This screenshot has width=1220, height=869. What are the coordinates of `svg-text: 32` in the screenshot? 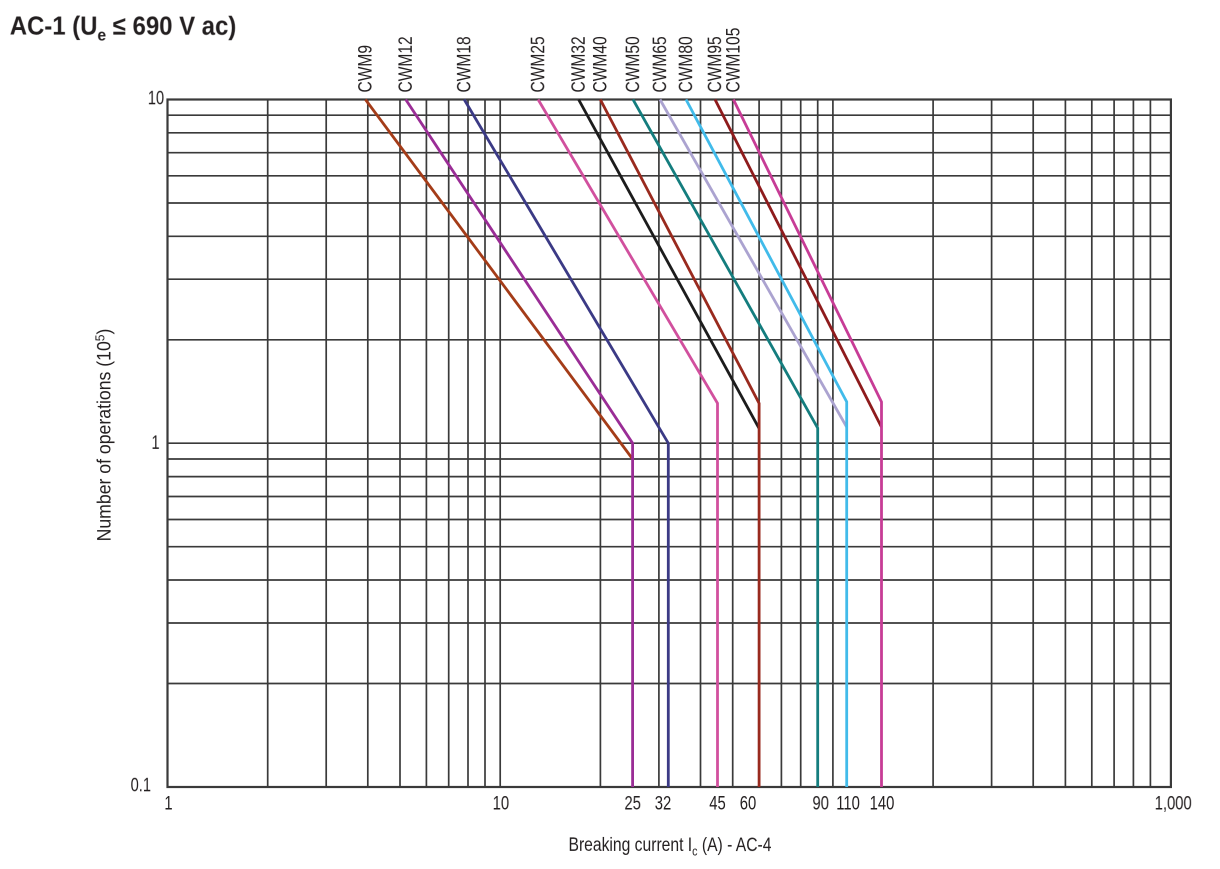 It's located at (663, 803).